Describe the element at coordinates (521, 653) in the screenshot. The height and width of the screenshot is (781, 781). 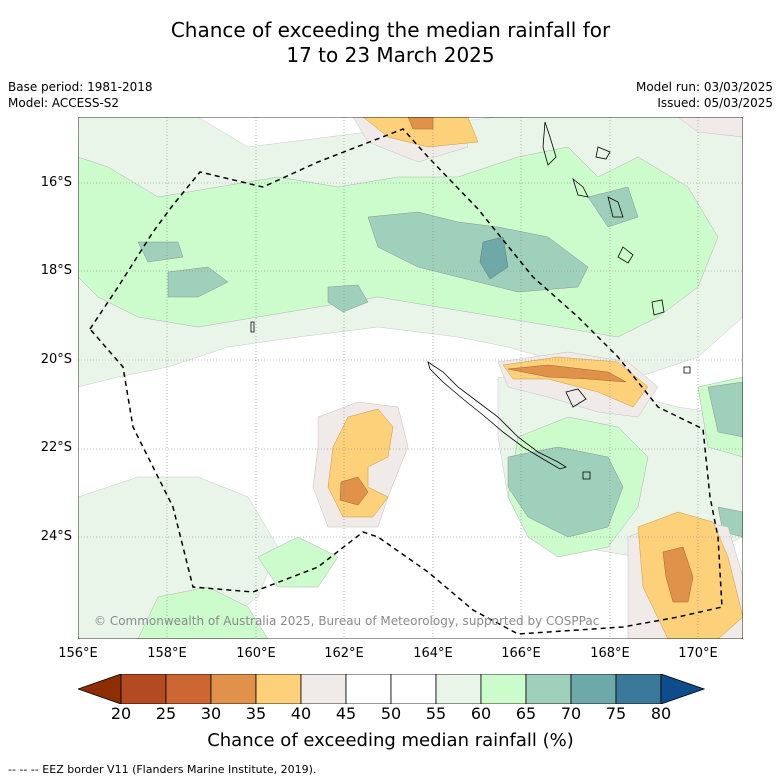
I see `lon-label-166e: 166°E` at that location.